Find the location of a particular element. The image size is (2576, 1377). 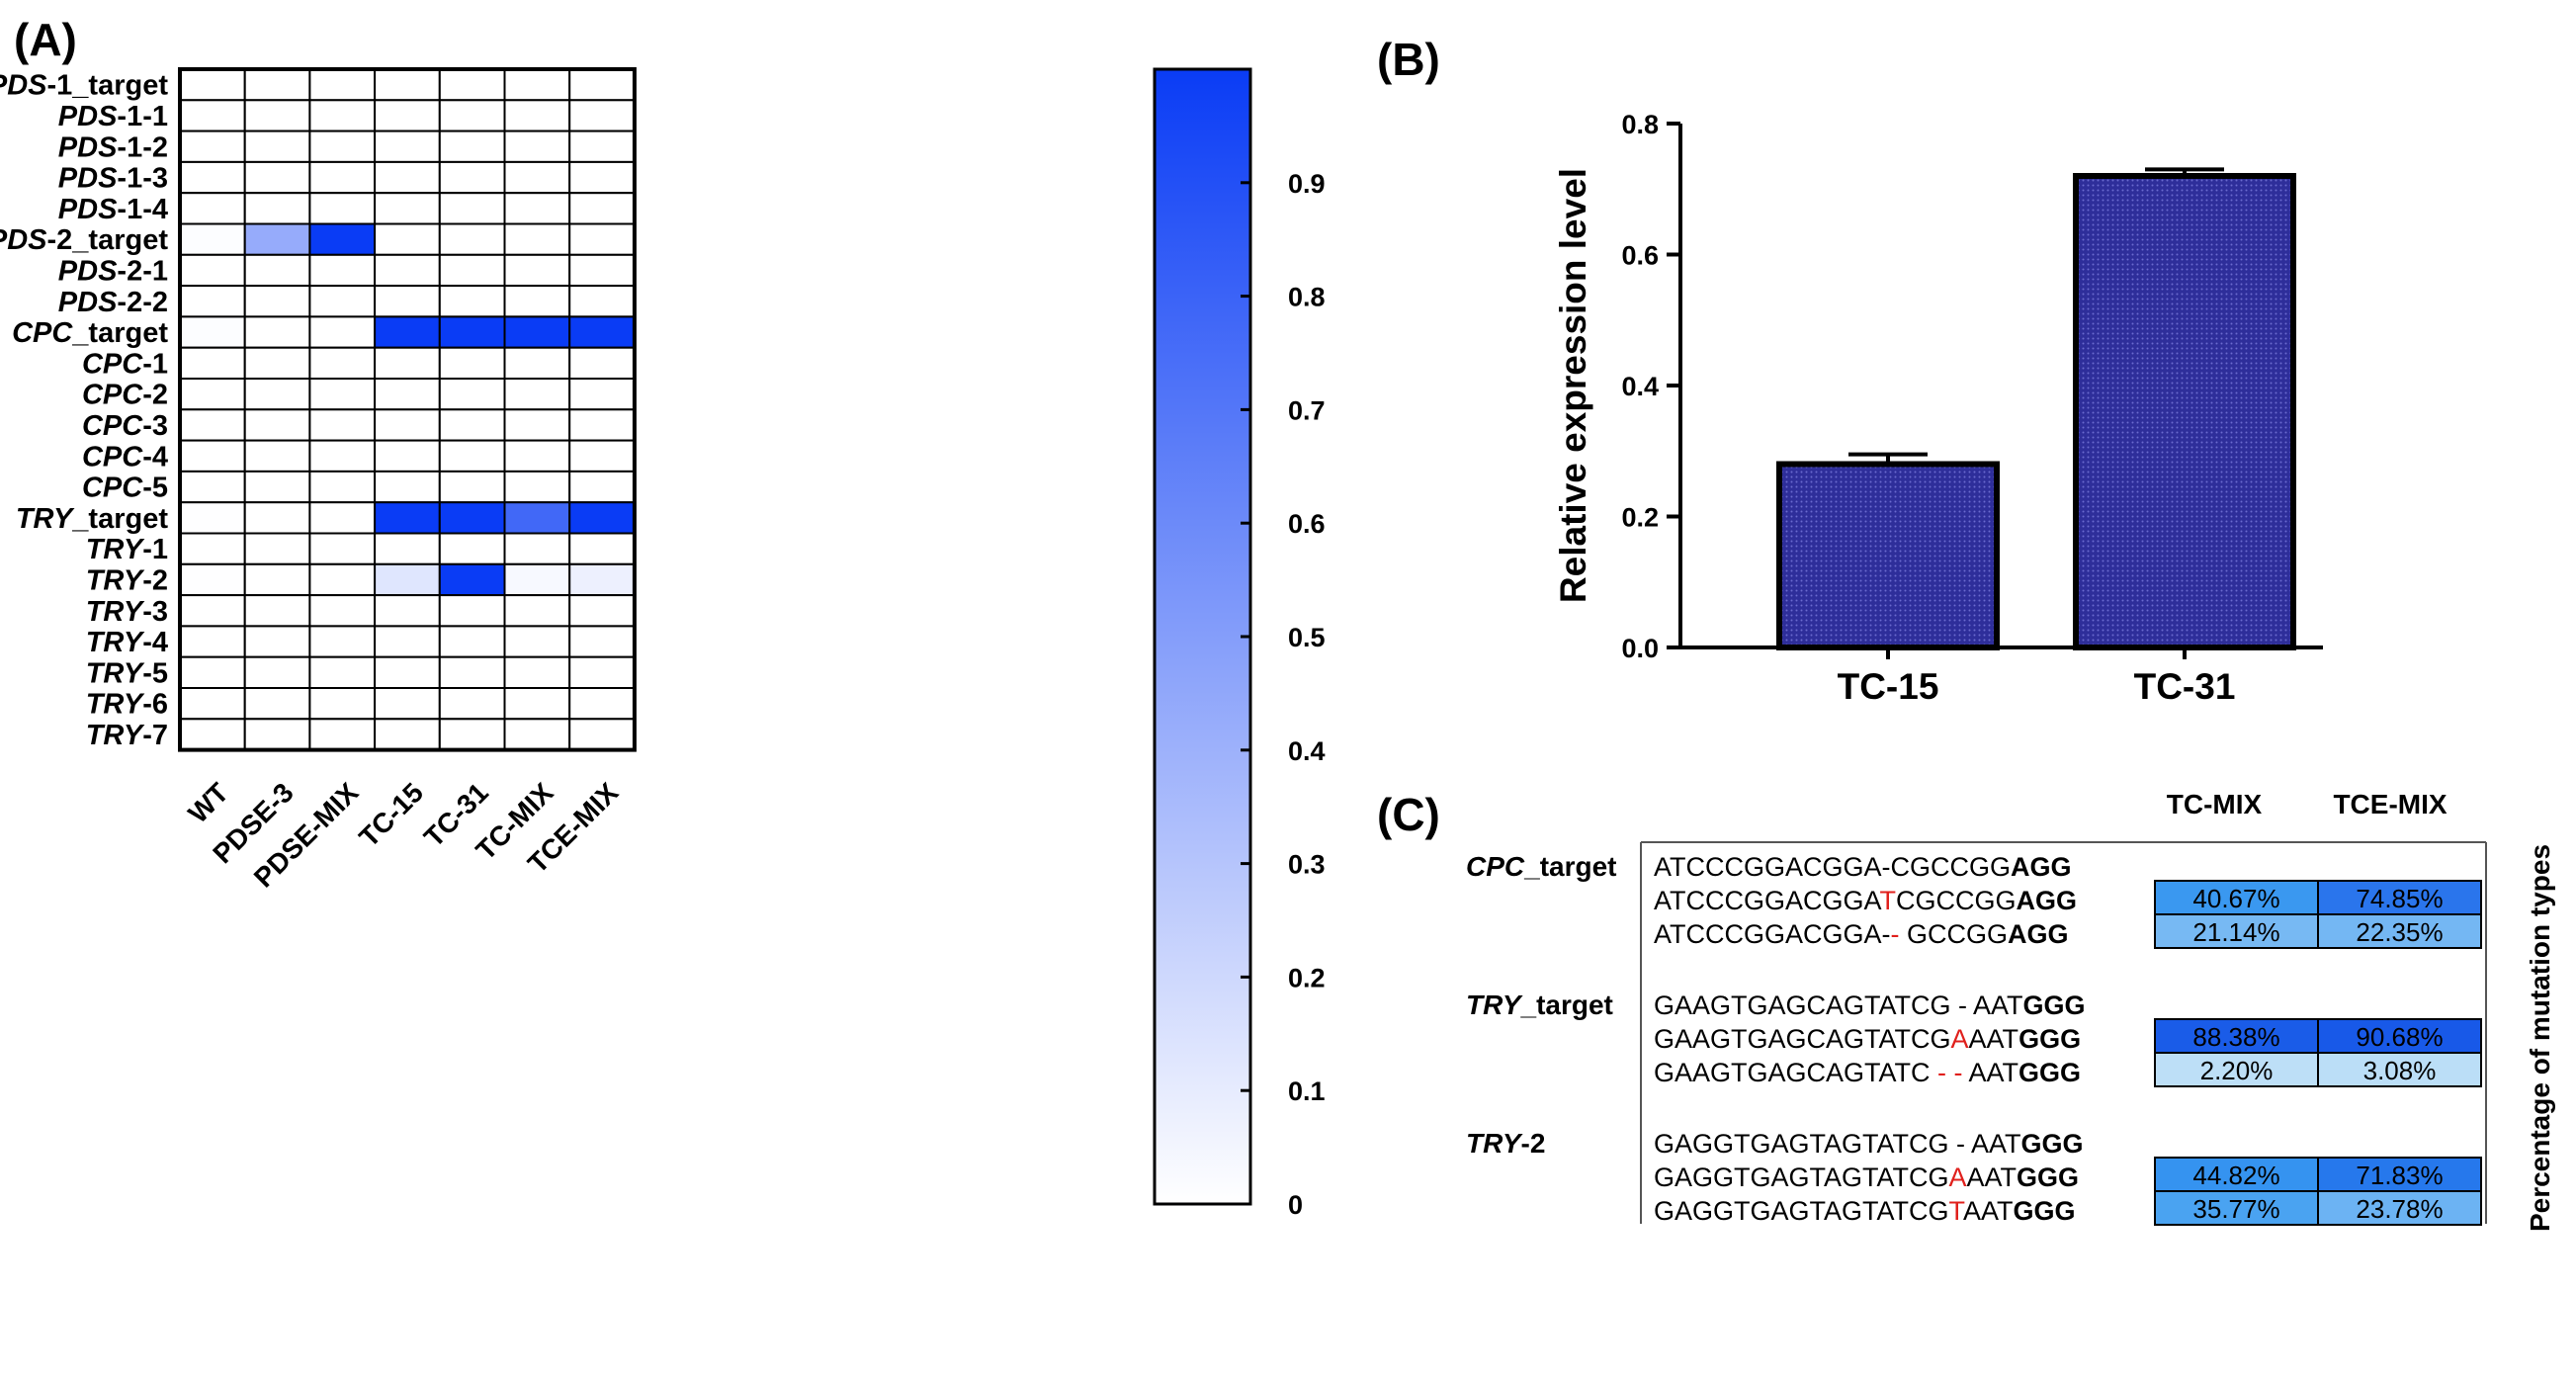

sequence-line: GAAGTGAGCAGTATCG - AATGGG is located at coordinates (1870, 1005).